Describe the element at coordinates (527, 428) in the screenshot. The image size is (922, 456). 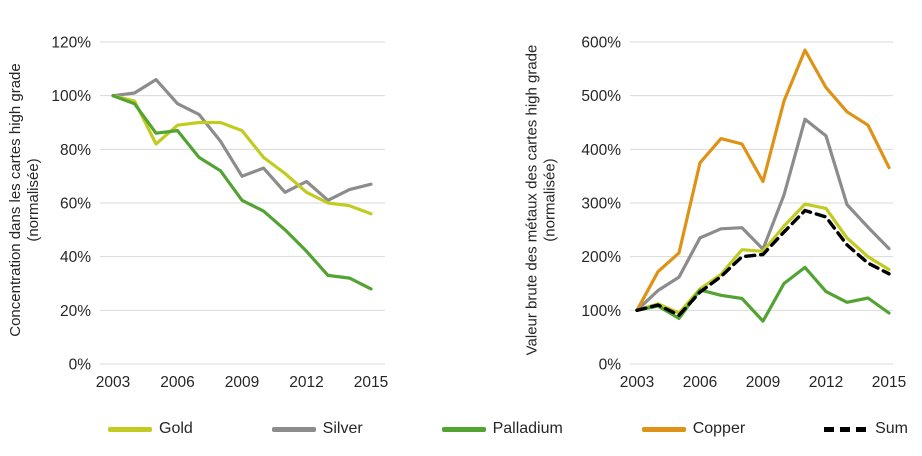
I see `legend-label-palladium: Palladium` at that location.